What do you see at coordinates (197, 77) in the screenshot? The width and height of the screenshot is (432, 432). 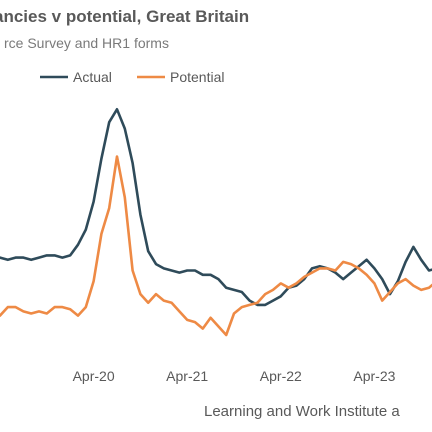 I see `legend-label-potential: Potential` at bounding box center [197, 77].